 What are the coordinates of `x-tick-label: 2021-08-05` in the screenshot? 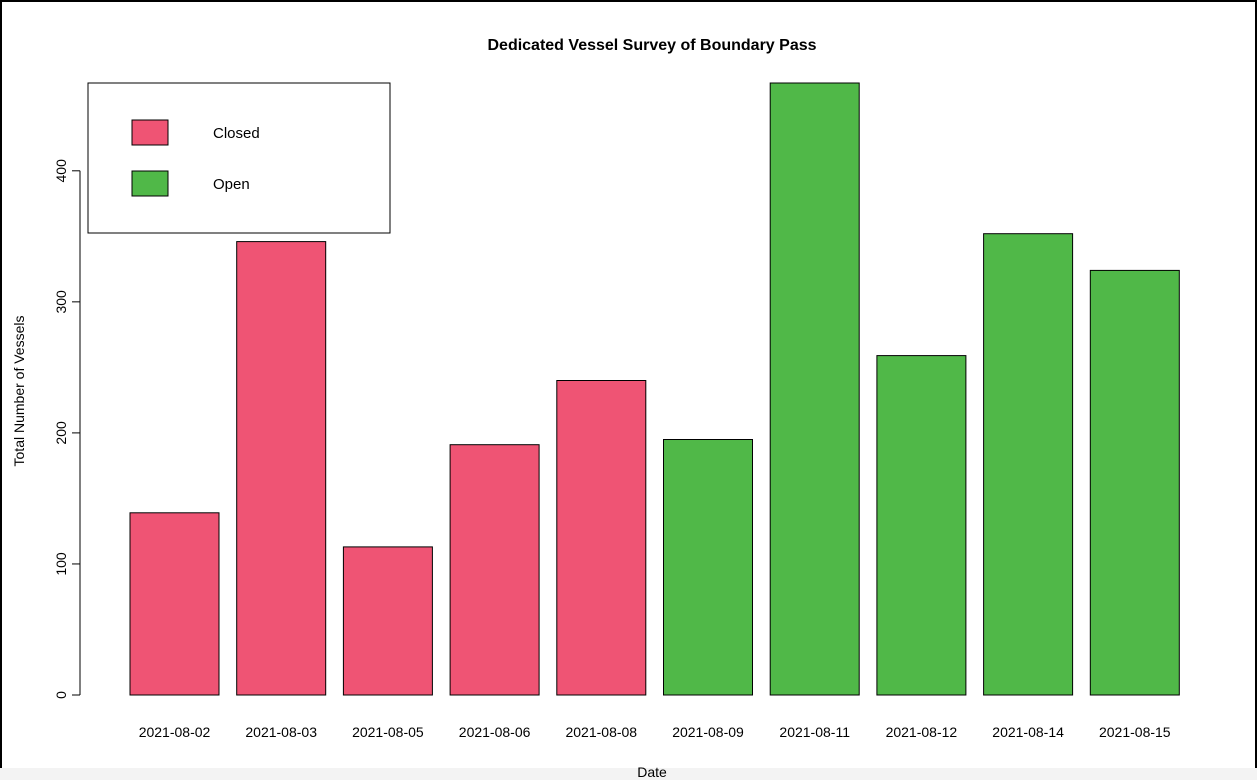 It's located at (388, 732).